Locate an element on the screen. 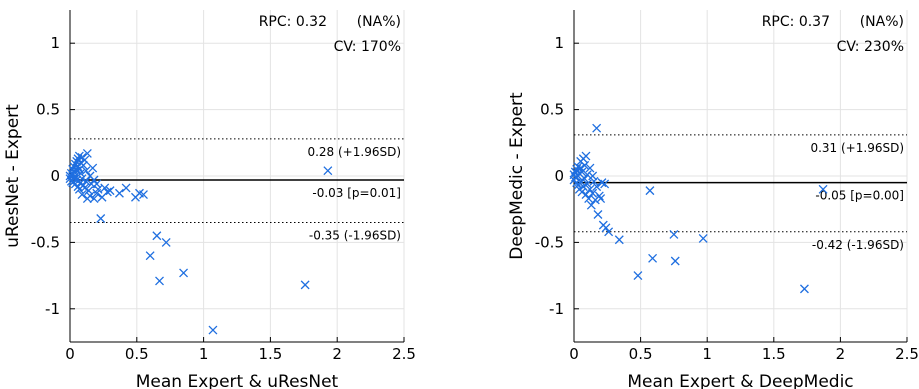 This screenshot has height=389, width=919. x-axis-title: Mean Expert & DeepMedic is located at coordinates (740, 380).